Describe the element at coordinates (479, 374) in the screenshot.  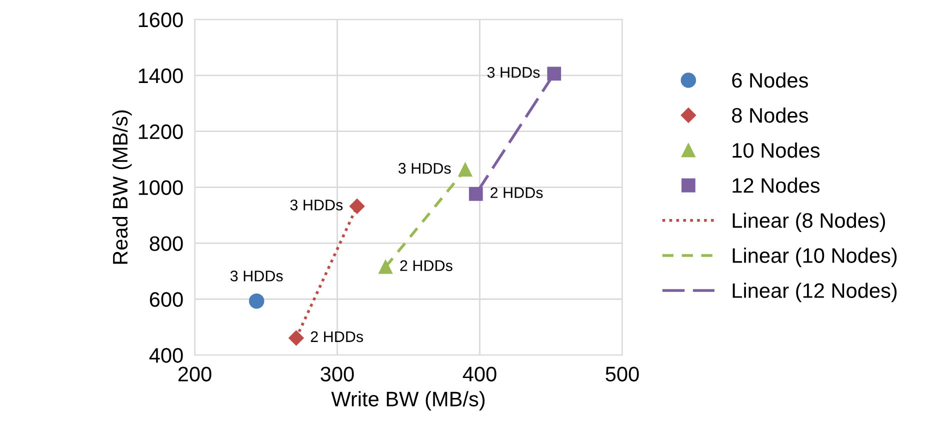
I see `x-tick-label: 400` at that location.